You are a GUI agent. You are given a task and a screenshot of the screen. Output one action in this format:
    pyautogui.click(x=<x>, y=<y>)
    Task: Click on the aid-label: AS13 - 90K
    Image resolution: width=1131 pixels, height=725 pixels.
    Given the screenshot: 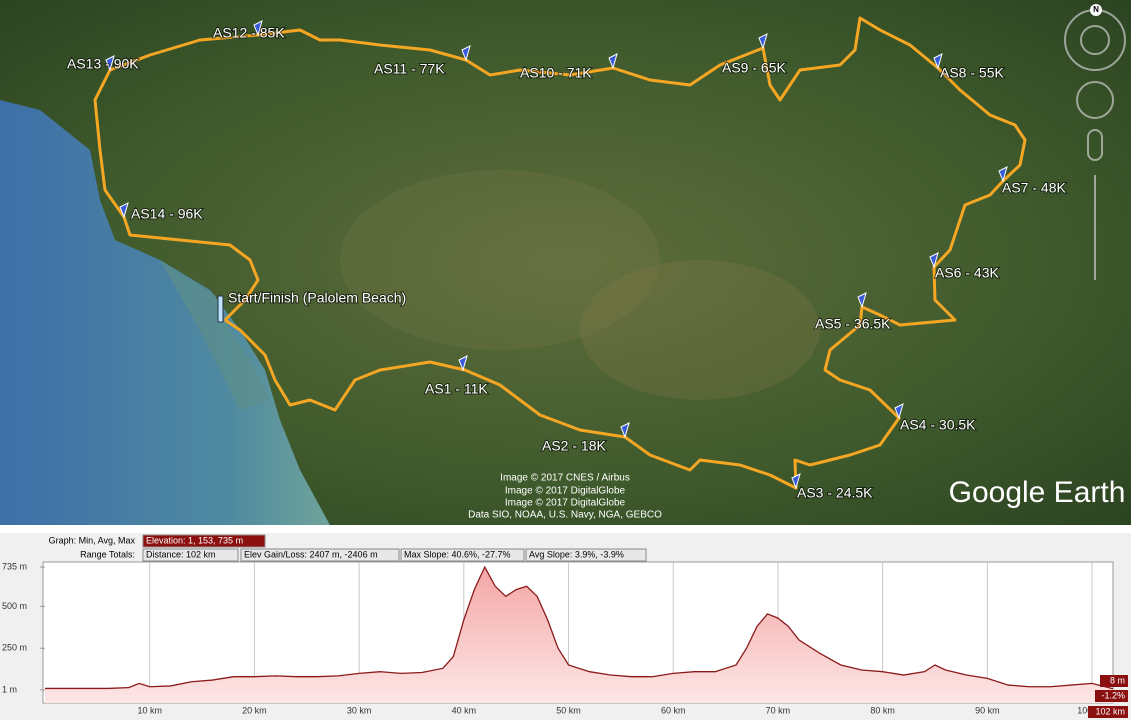 What is the action you would take?
    pyautogui.click(x=103, y=64)
    